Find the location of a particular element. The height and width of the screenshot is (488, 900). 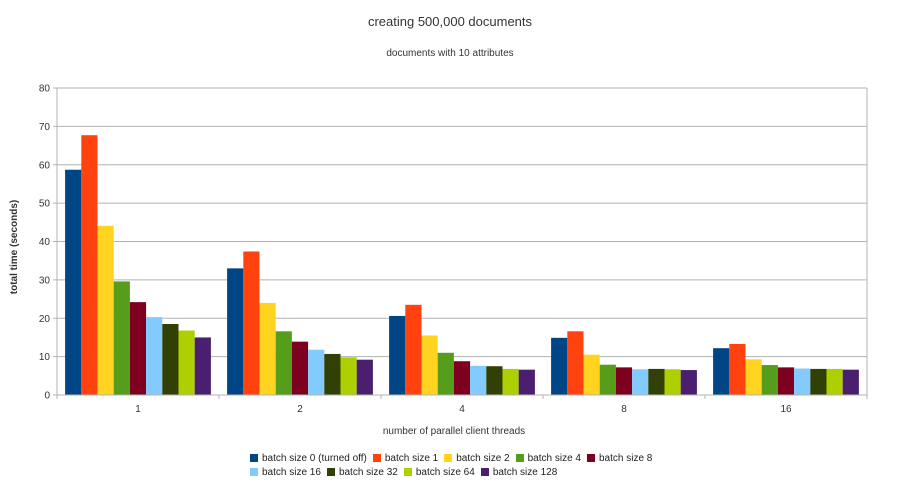

chart-subtitle: documents with 10 attributes is located at coordinates (450, 53).